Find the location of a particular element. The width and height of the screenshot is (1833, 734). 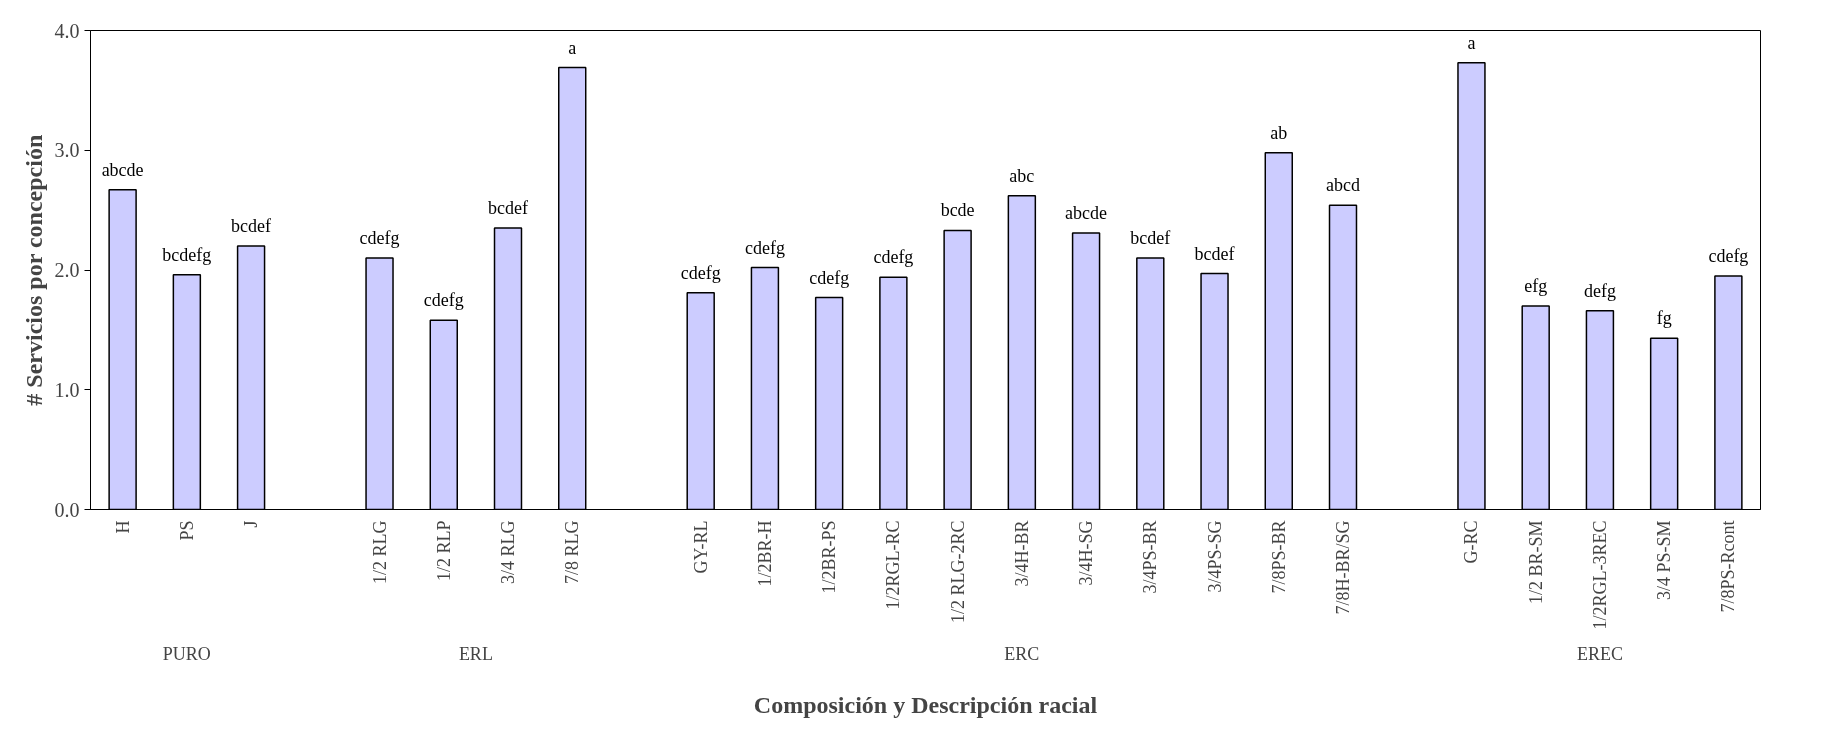

x-tick-label: 1/2BR-H is located at coordinates (764, 553).